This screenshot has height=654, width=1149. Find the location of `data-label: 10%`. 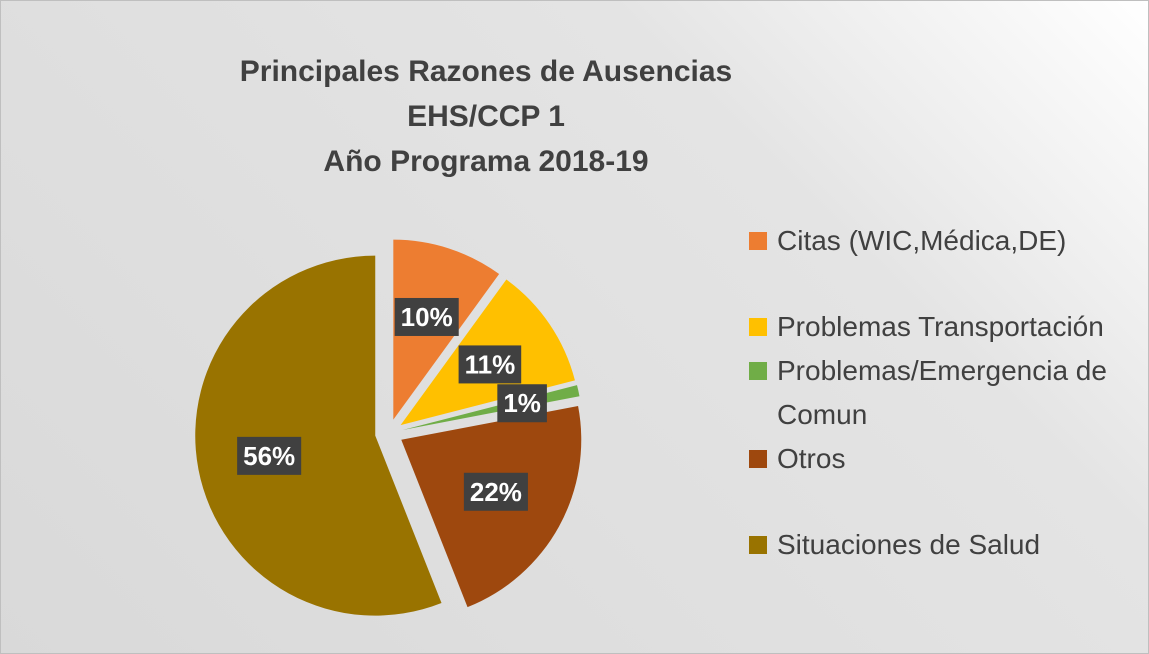

data-label: 10% is located at coordinates (426, 316).